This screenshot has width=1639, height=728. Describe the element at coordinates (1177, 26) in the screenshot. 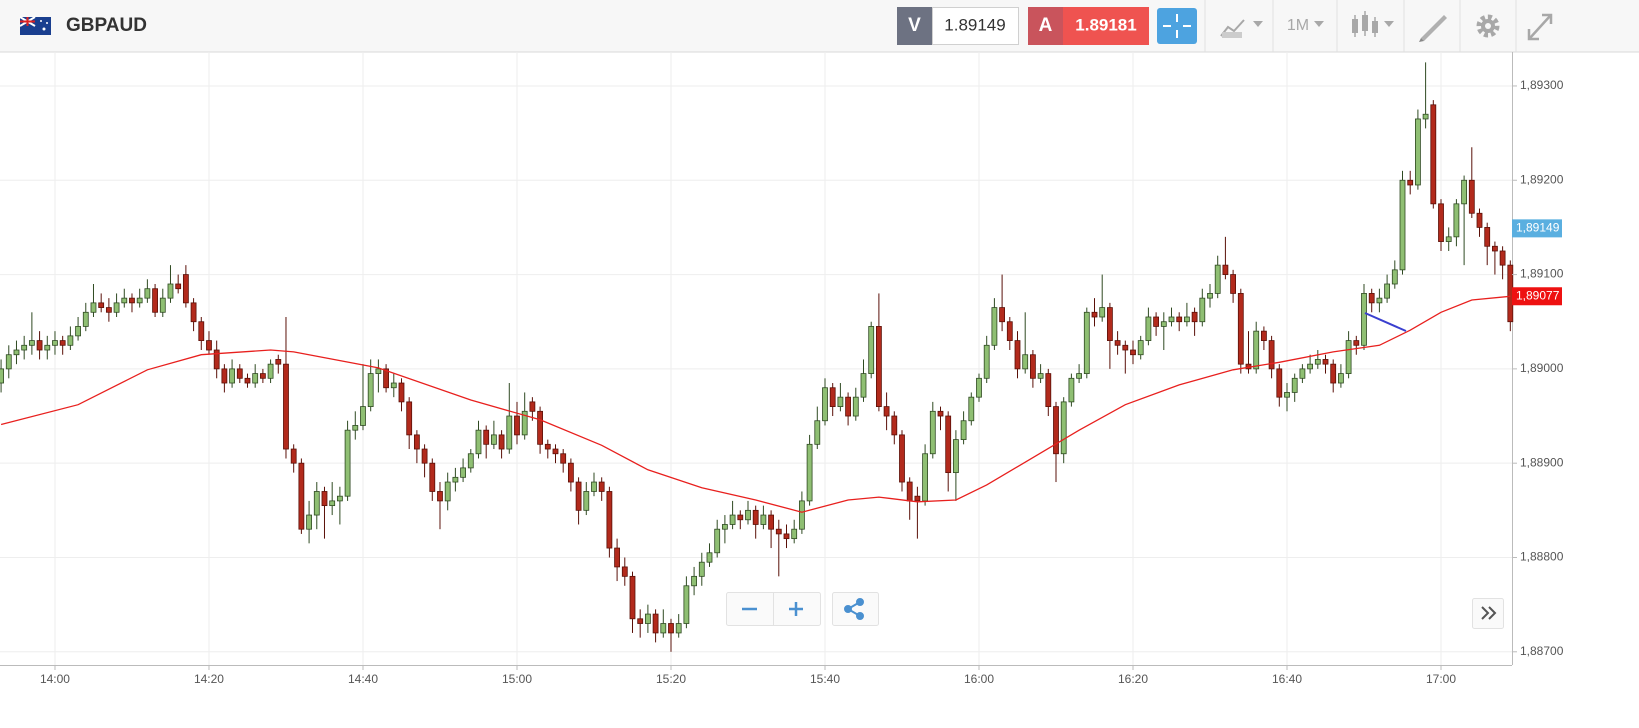

I see `crosshair-button` at that location.